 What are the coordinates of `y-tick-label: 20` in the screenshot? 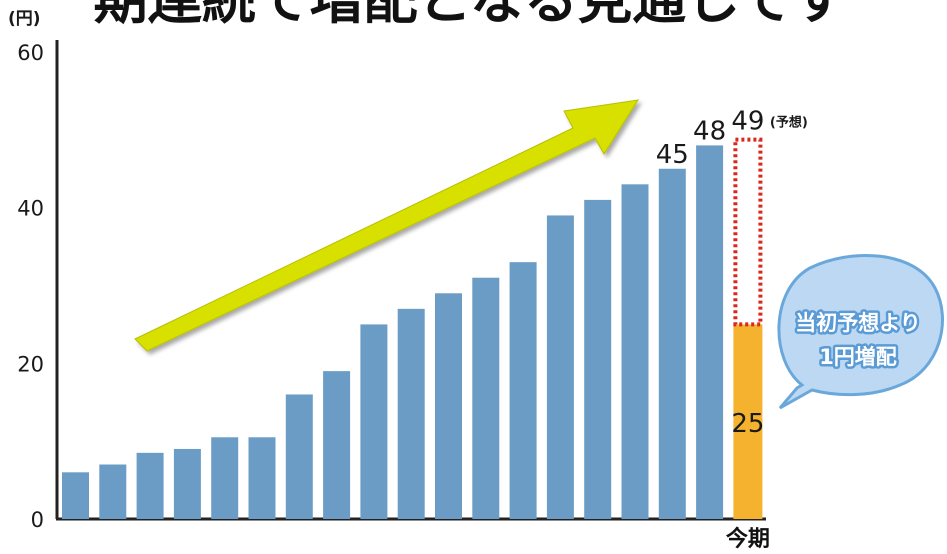 It's located at (30, 364).